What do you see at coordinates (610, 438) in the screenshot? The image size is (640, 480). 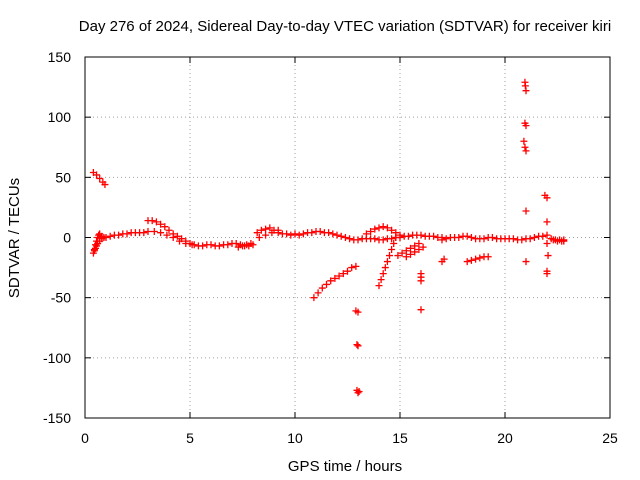 I see `x-tick-label: 25` at bounding box center [610, 438].